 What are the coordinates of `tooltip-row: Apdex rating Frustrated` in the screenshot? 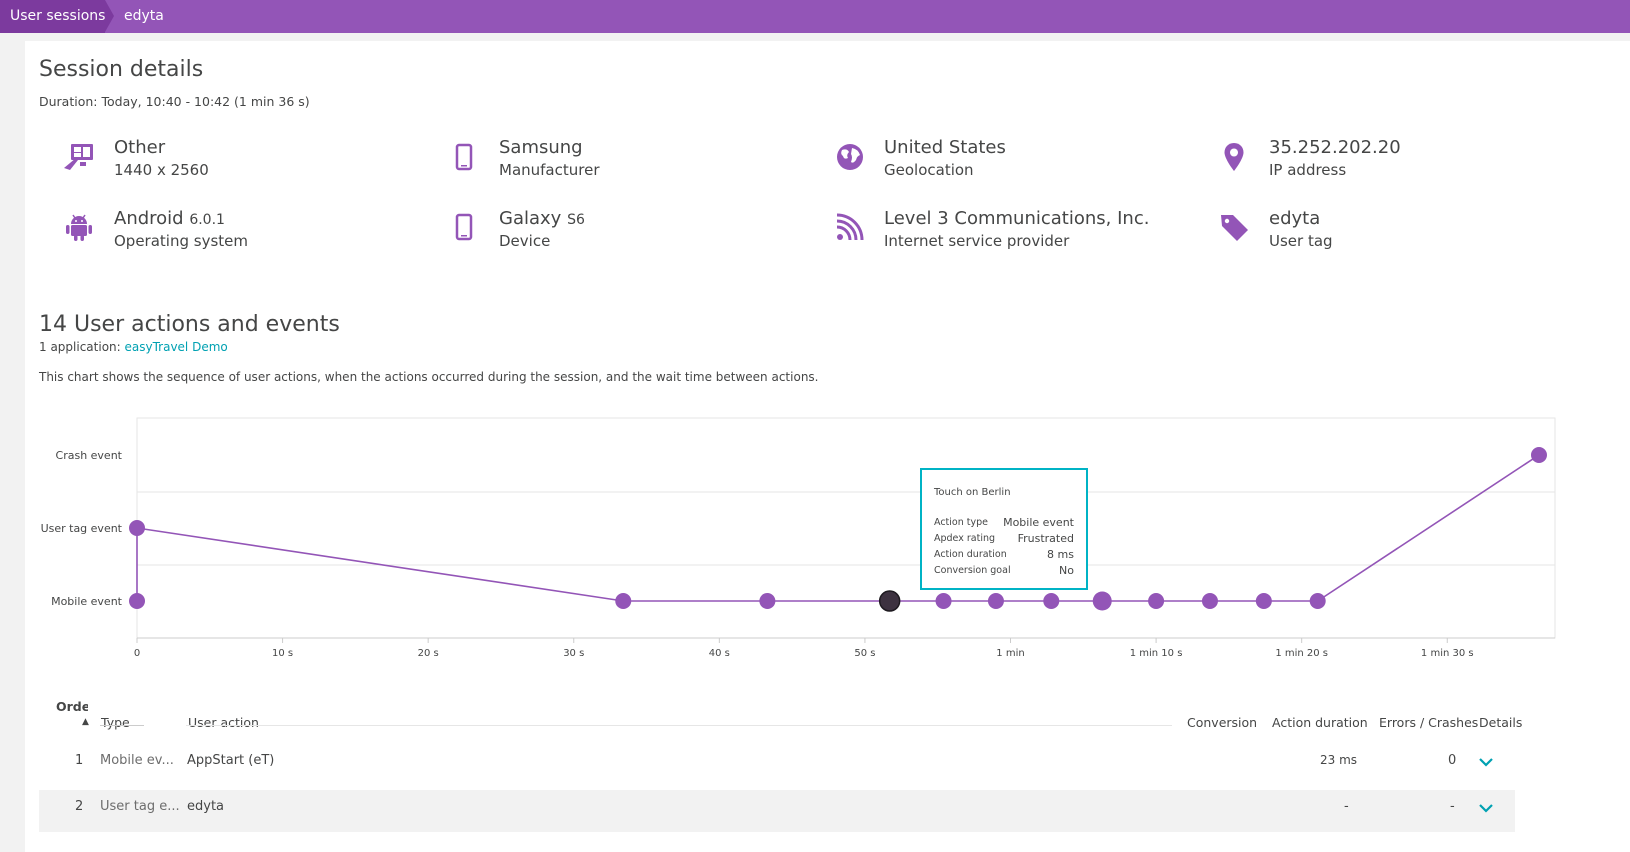 It's located at (1004, 539).